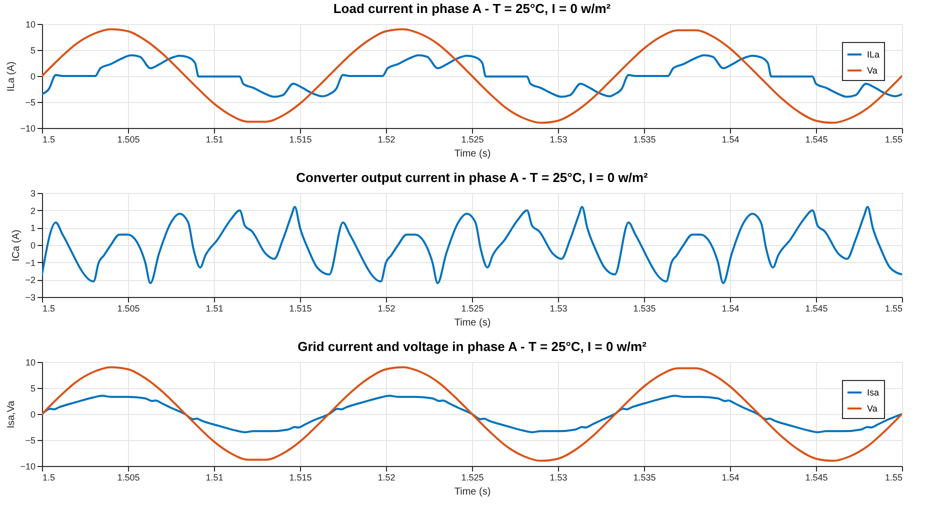 The image size is (943, 514). I want to click on chart-title: Converter output current in phase A - T = 25°C, I = 0 w/m², so click(472, 177).